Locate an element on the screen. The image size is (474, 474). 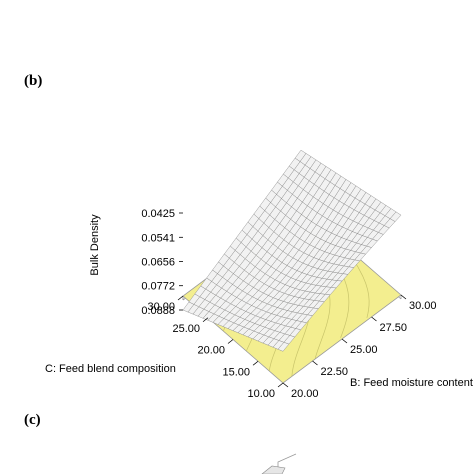
x-tick-label: 20.00 is located at coordinates (305, 394).